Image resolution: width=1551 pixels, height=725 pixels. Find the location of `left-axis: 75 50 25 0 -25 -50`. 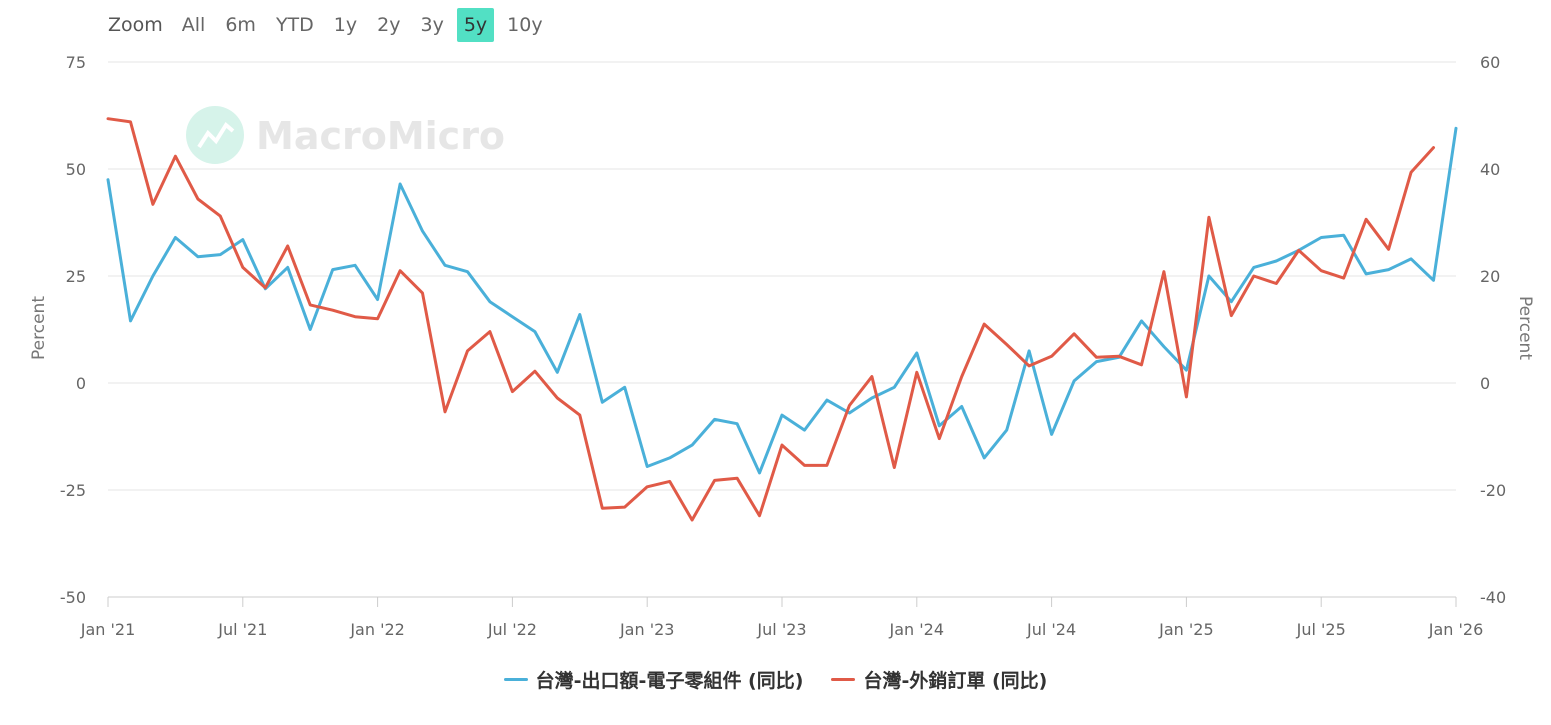

left-axis: 75 50 25 0 -25 -50 is located at coordinates (73, 330).